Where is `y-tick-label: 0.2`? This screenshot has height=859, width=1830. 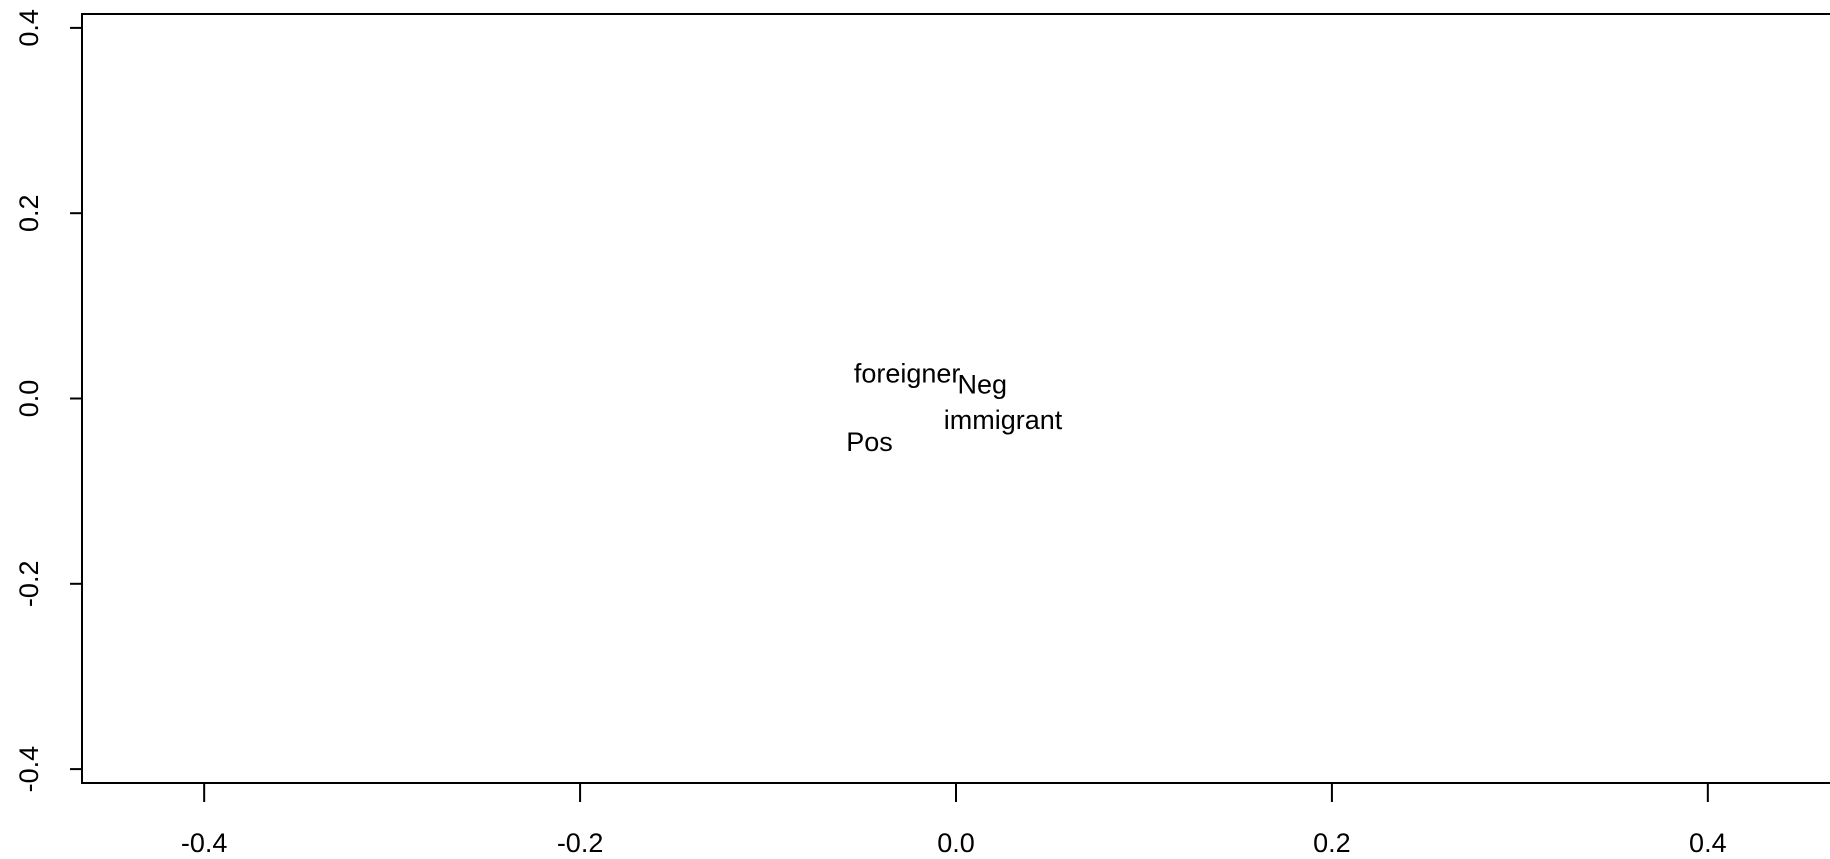 y-tick-label: 0.2 is located at coordinates (29, 213).